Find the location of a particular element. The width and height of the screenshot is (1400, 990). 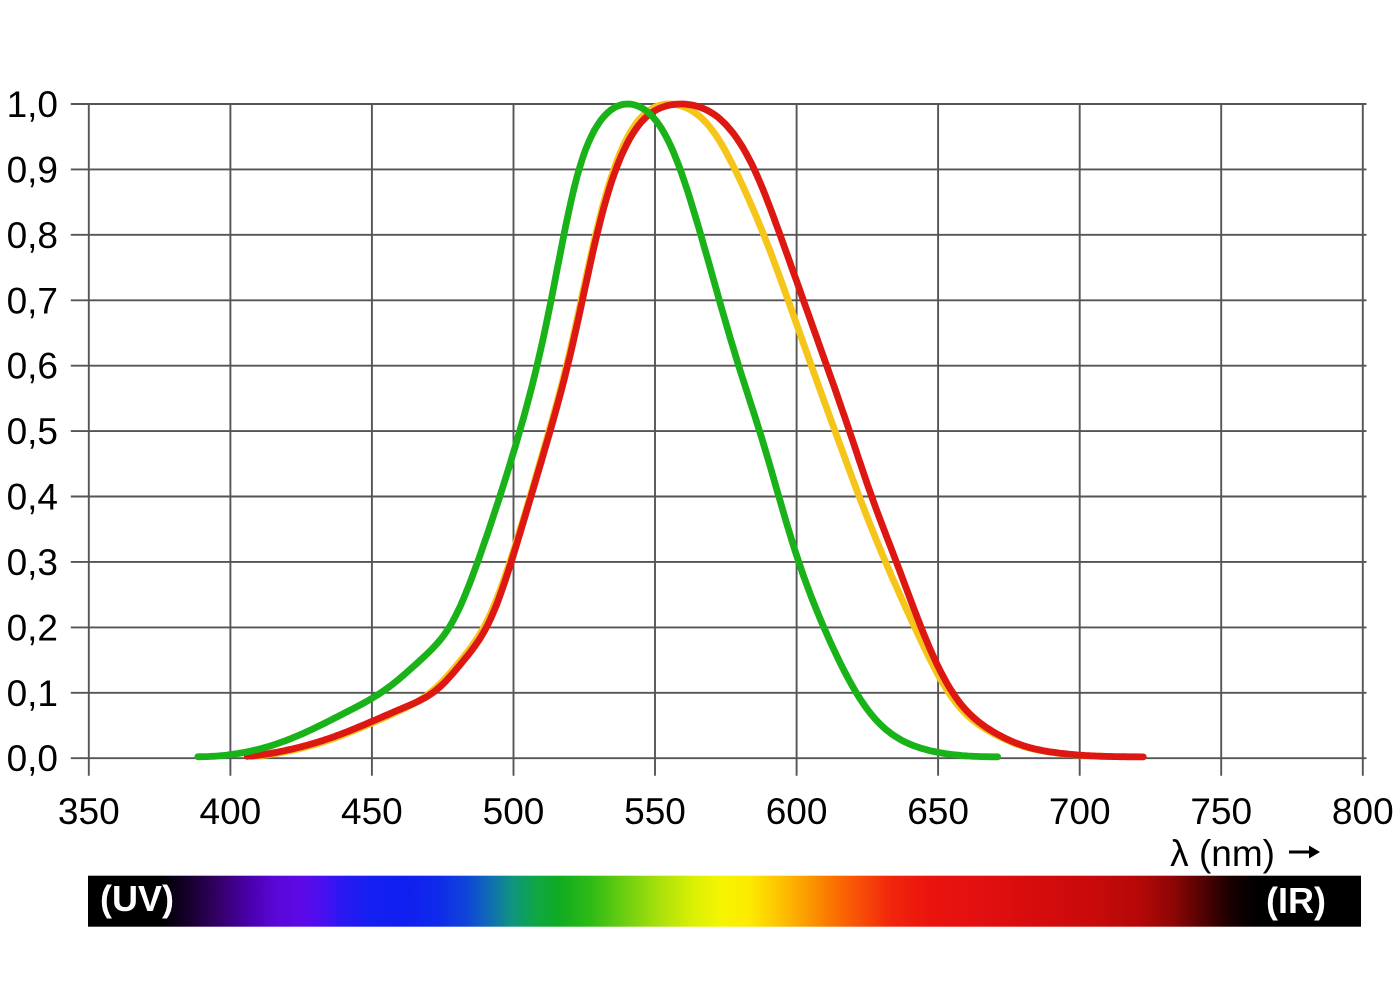

svg-text: 500 is located at coordinates (514, 811).